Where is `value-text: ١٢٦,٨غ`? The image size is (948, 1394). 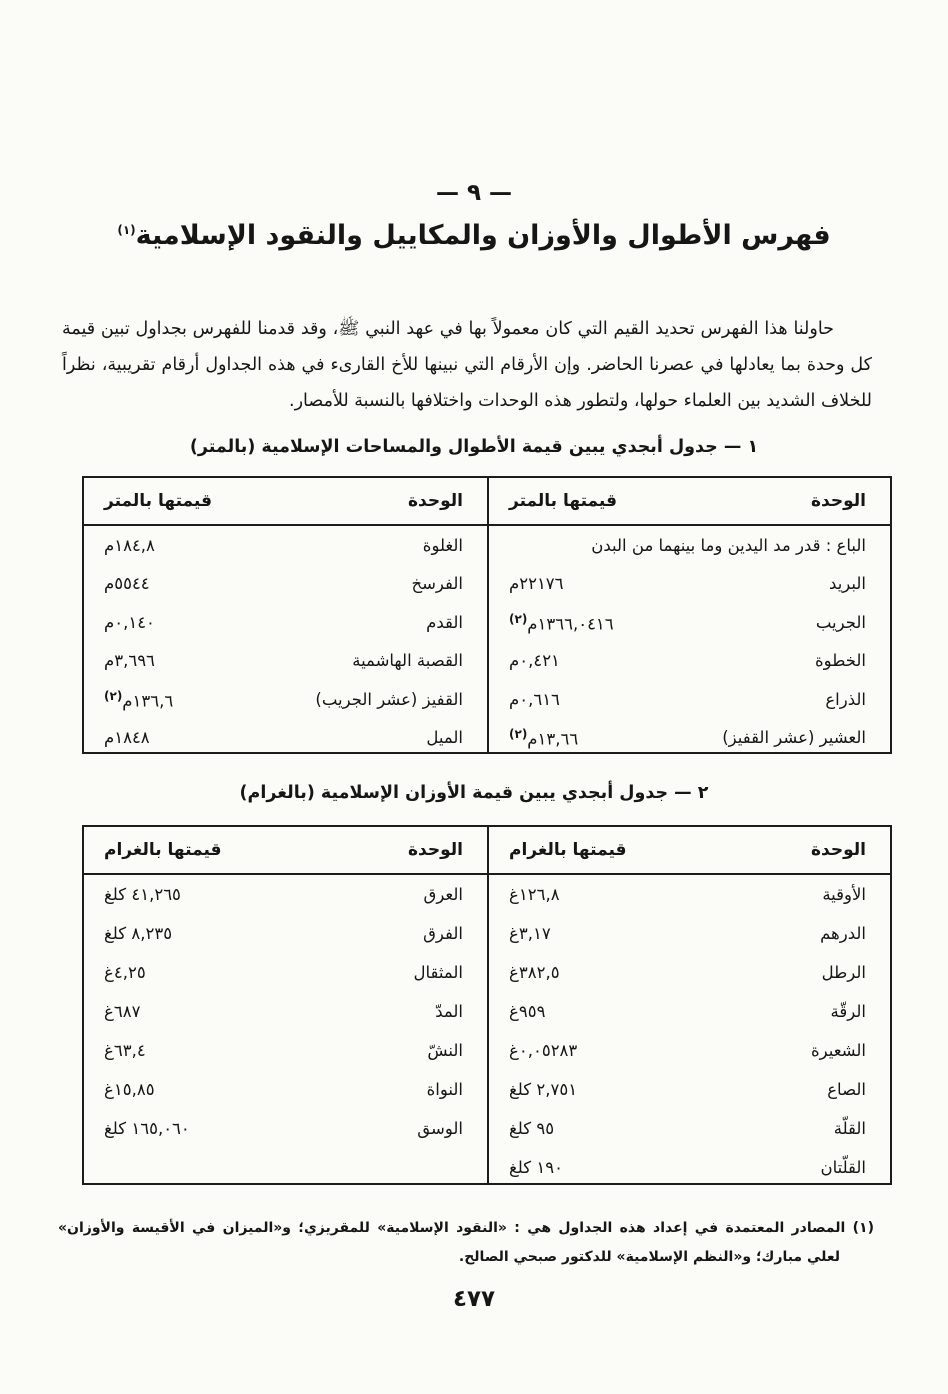 value-text: ١٢٦,٨غ is located at coordinates (534, 894).